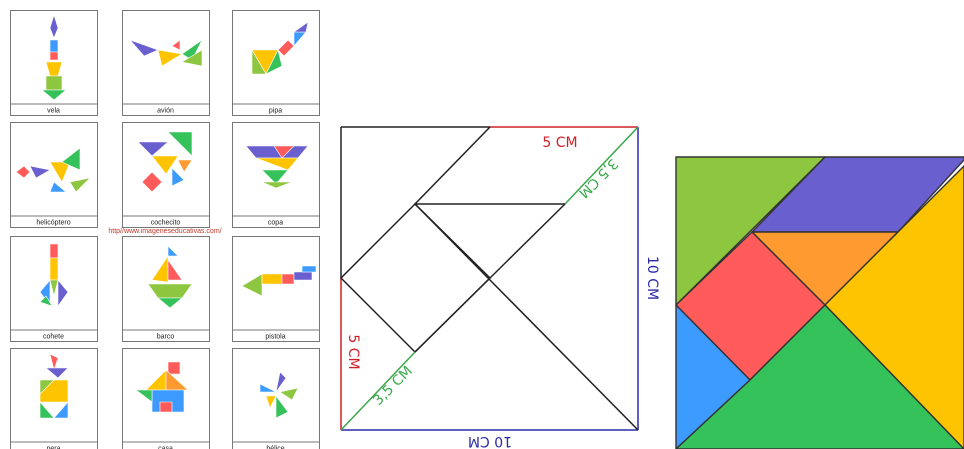 This screenshot has width=964, height=449. I want to click on card: hélice, so click(276, 398).